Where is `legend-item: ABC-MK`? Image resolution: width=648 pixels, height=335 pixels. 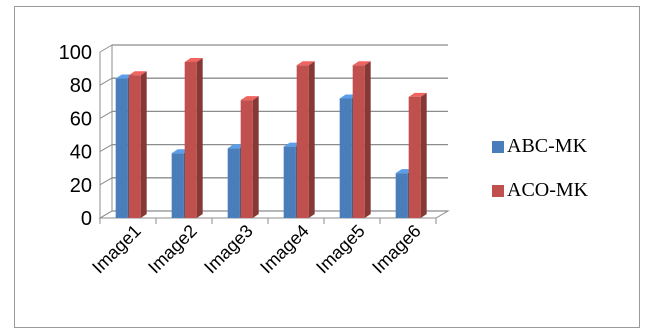 legend-item: ABC-MK is located at coordinates (540, 146).